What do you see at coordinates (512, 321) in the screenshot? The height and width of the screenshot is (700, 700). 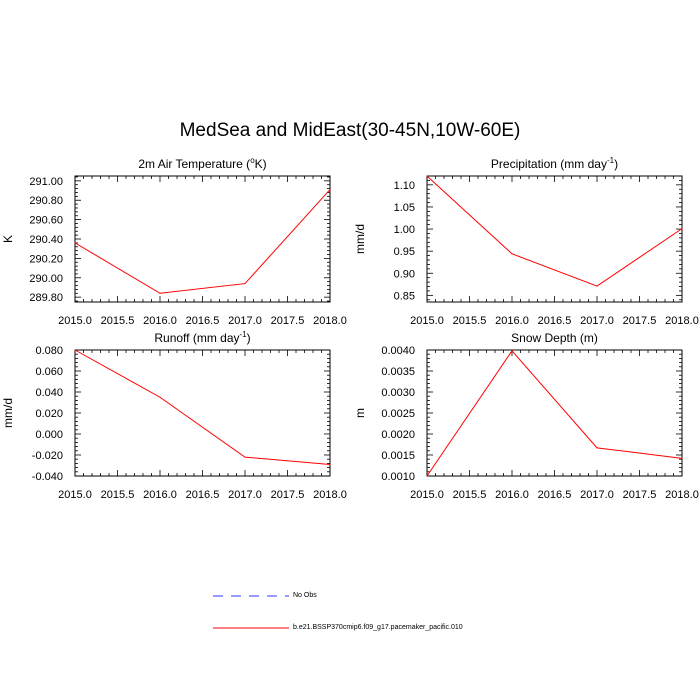 I see `x-tick-label-1: 2016.0` at bounding box center [512, 321].